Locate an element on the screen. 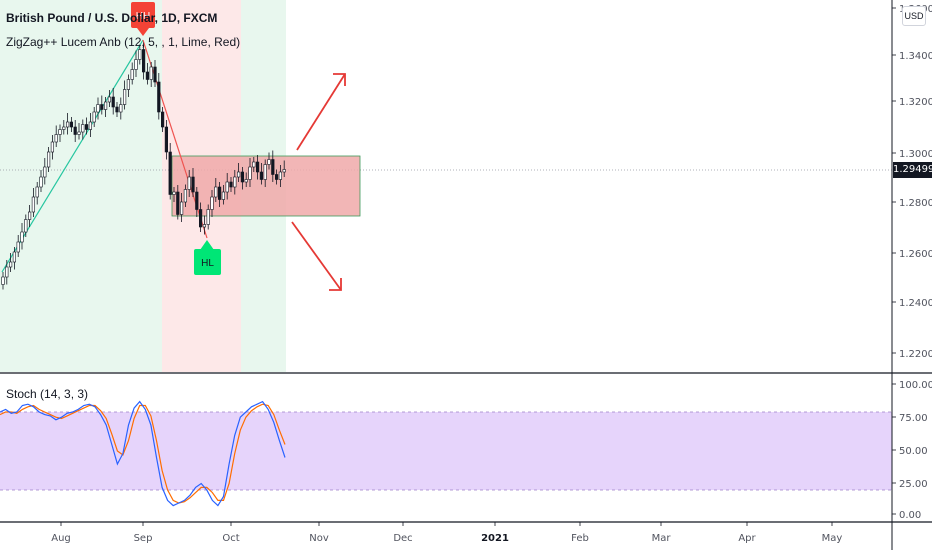 Image resolution: width=932 pixels, height=550 pixels. hl-marker: HL is located at coordinates (207, 257).